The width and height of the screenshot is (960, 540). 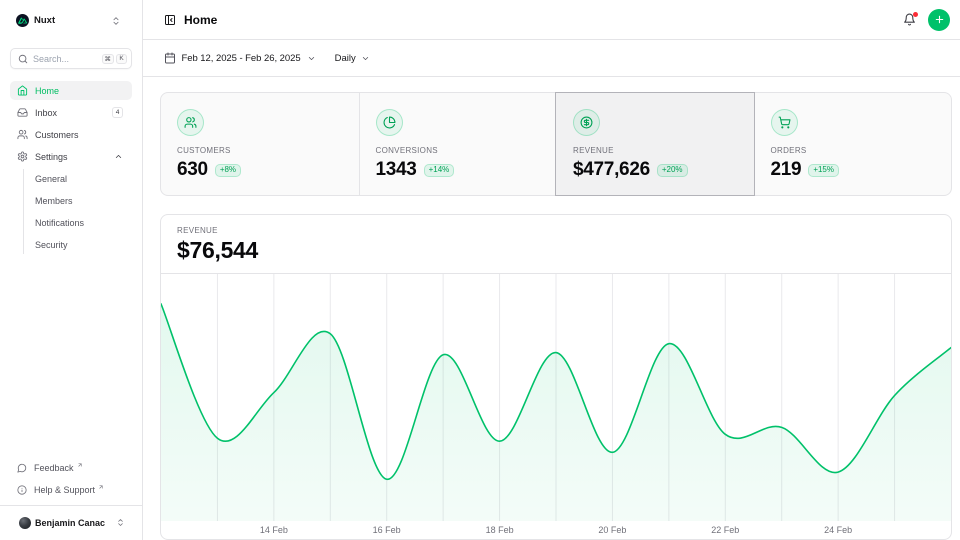 What do you see at coordinates (345, 58) in the screenshot?
I see `period-select-value: Daily` at bounding box center [345, 58].